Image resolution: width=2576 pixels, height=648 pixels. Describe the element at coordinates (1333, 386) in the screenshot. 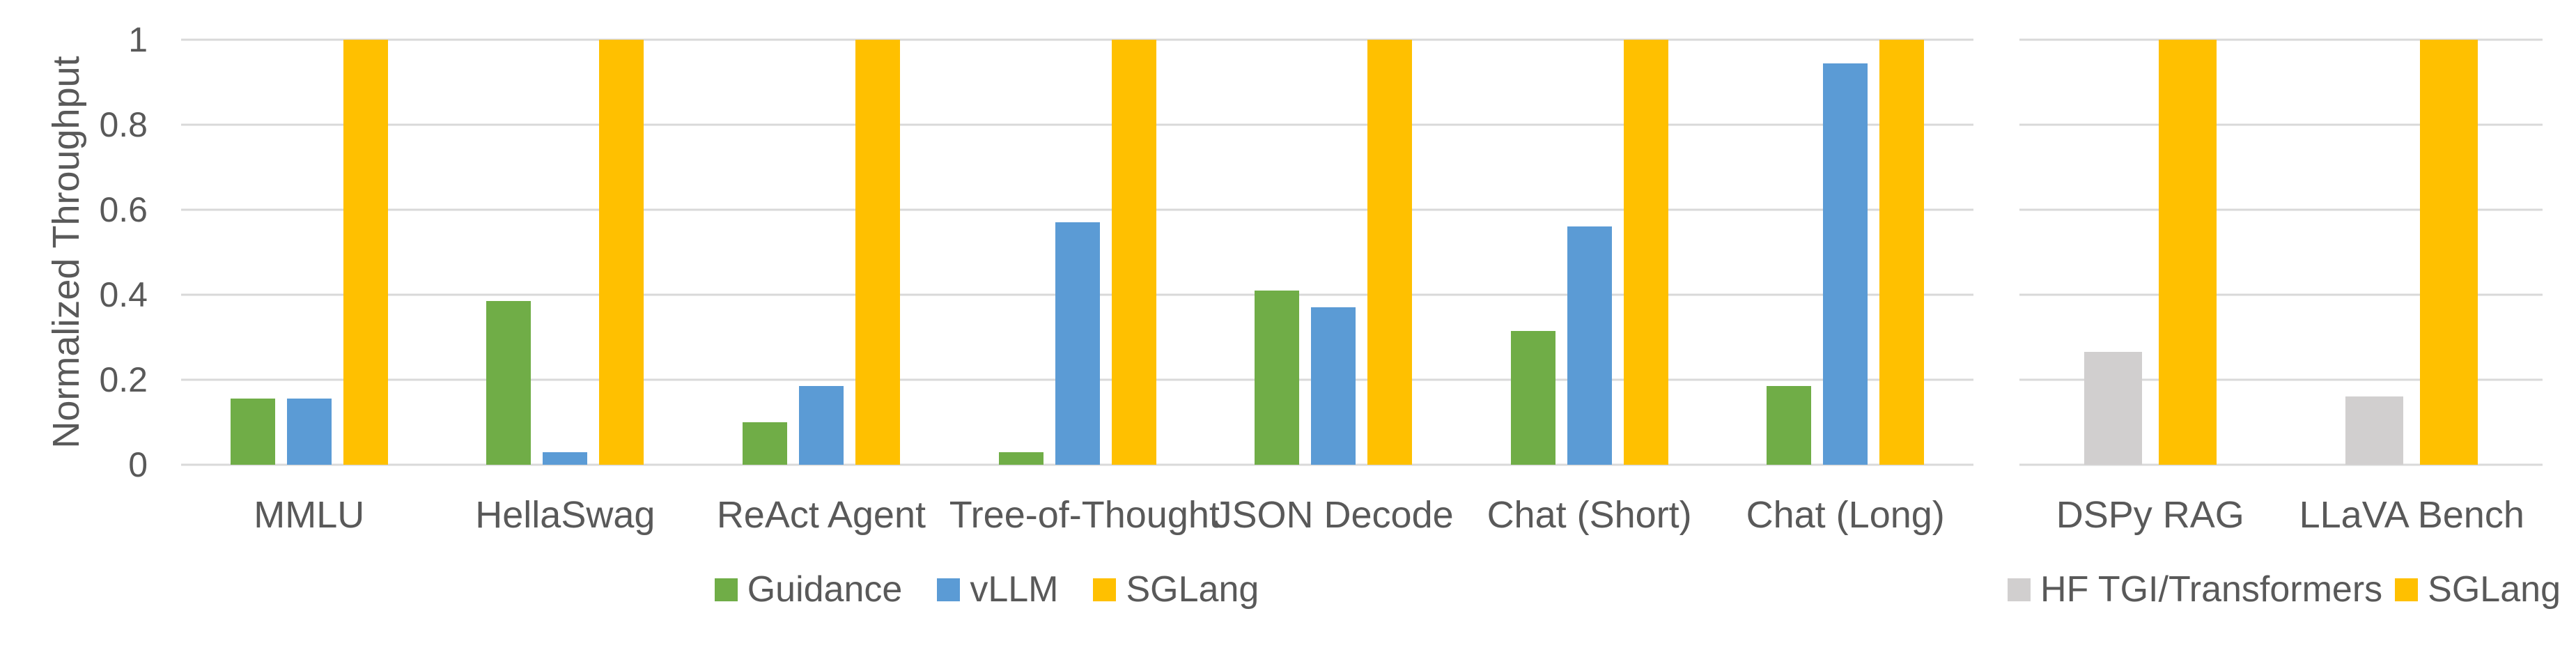

I see `bar-vllm-json-decode` at that location.